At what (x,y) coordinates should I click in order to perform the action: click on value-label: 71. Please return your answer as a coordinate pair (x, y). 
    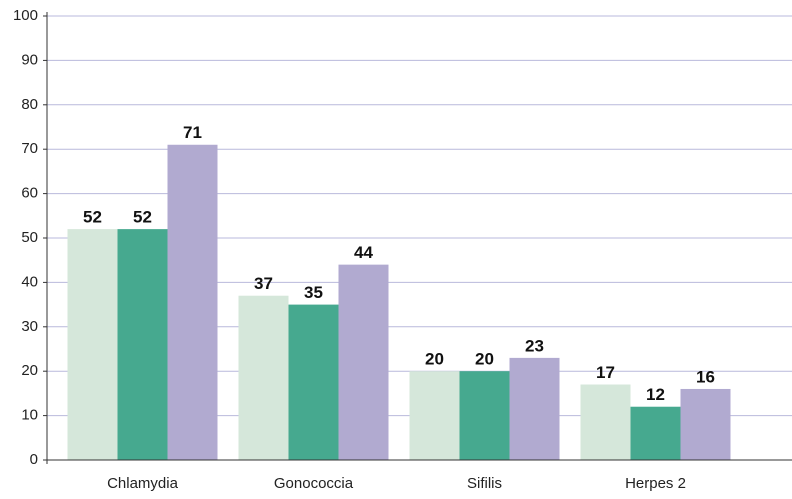
    Looking at the image, I should click on (192, 132).